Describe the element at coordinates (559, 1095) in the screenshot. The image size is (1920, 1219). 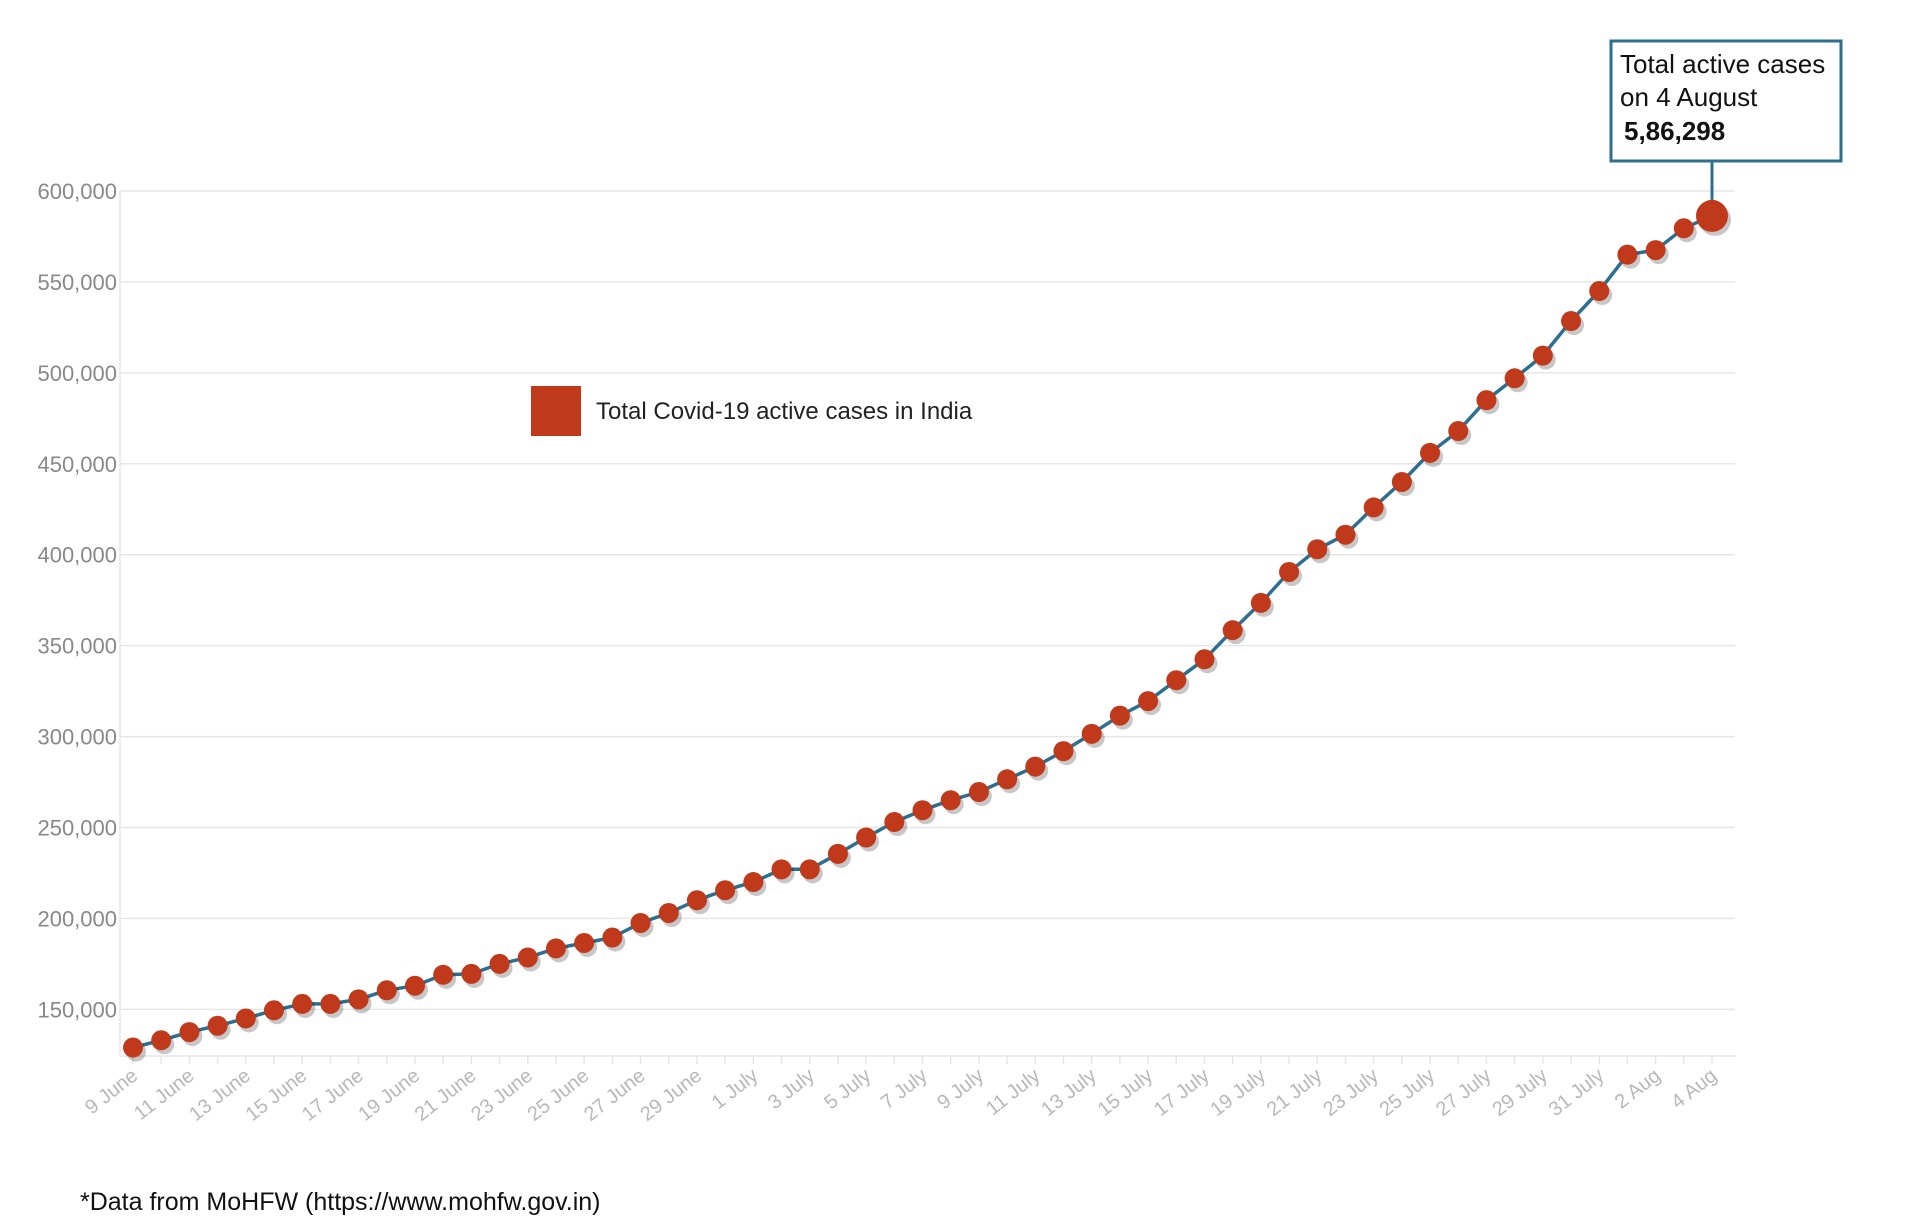
I see `x-tick-label: 25 June` at that location.